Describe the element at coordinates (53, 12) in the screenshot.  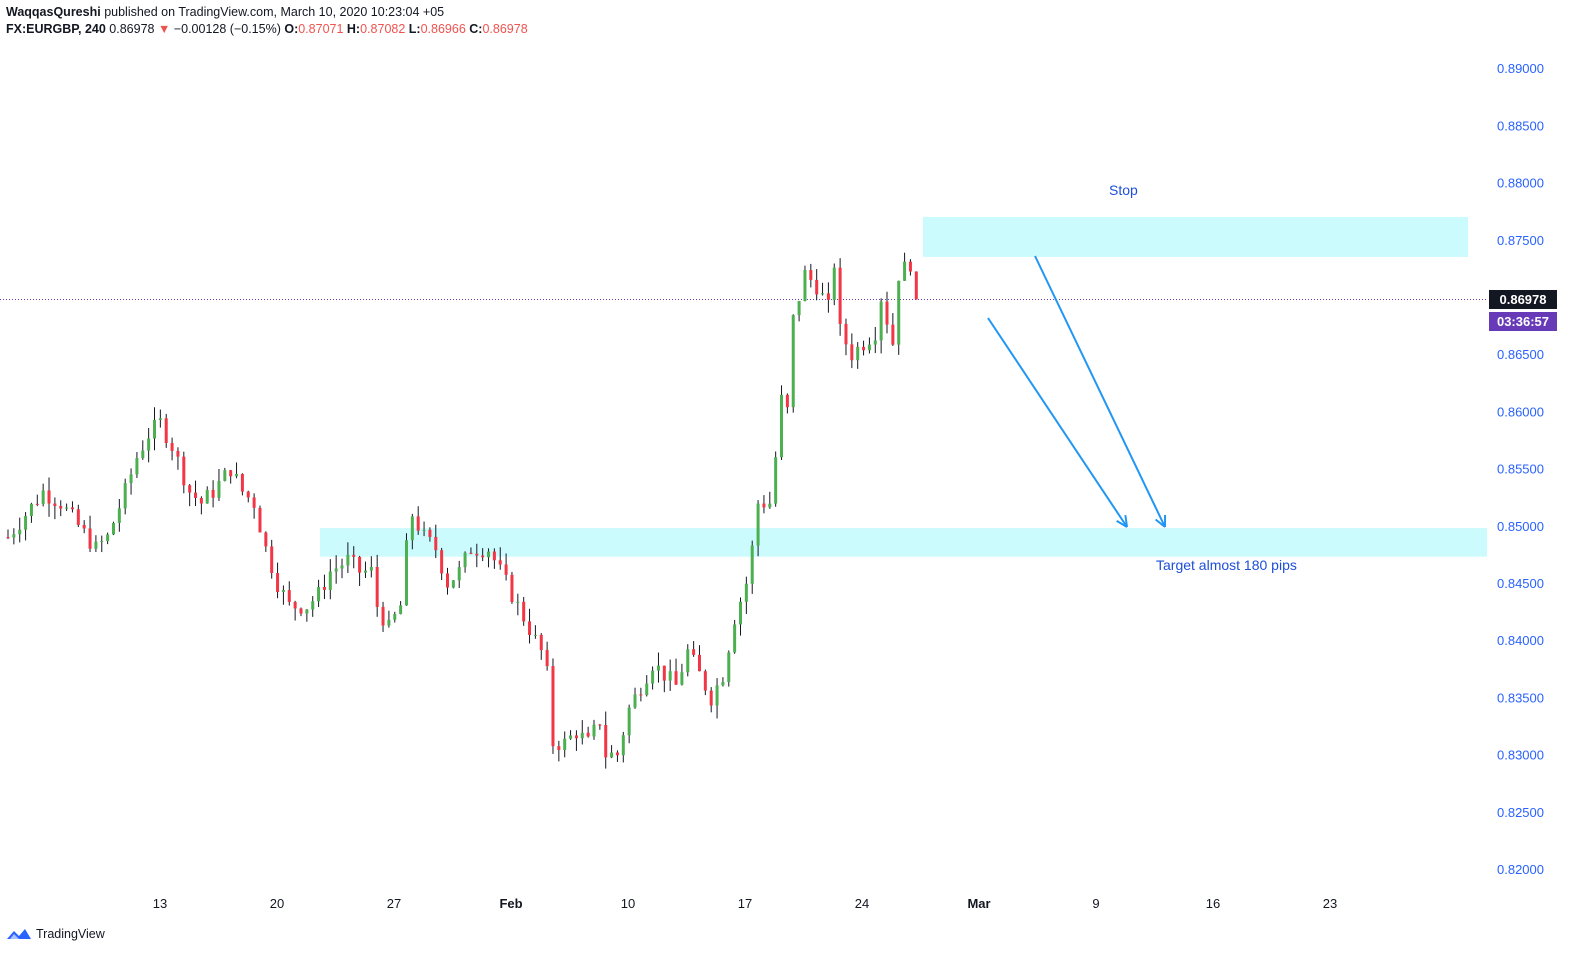
I see `author-name: WaqqasQureshi` at that location.